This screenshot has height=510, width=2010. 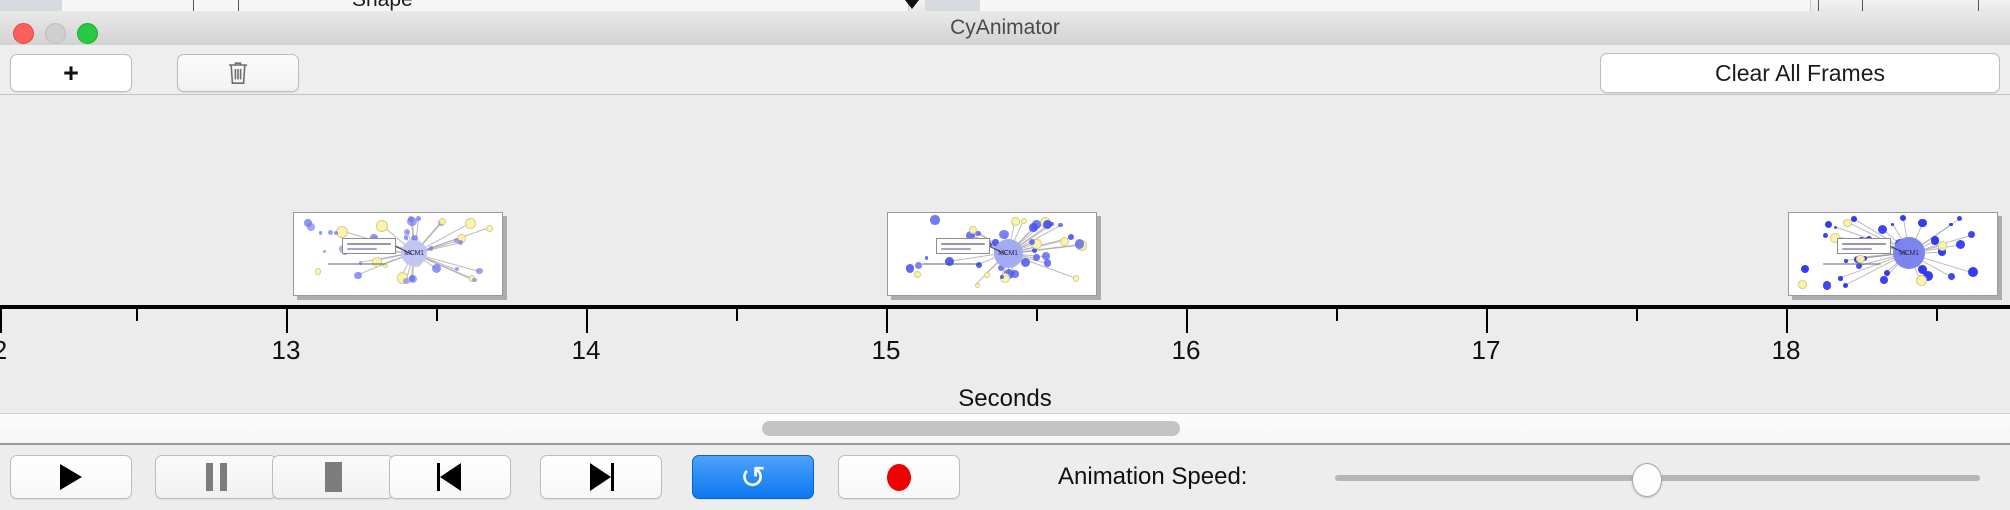 I want to click on toolbar: + Clear All Frames, so click(x=1005, y=70).